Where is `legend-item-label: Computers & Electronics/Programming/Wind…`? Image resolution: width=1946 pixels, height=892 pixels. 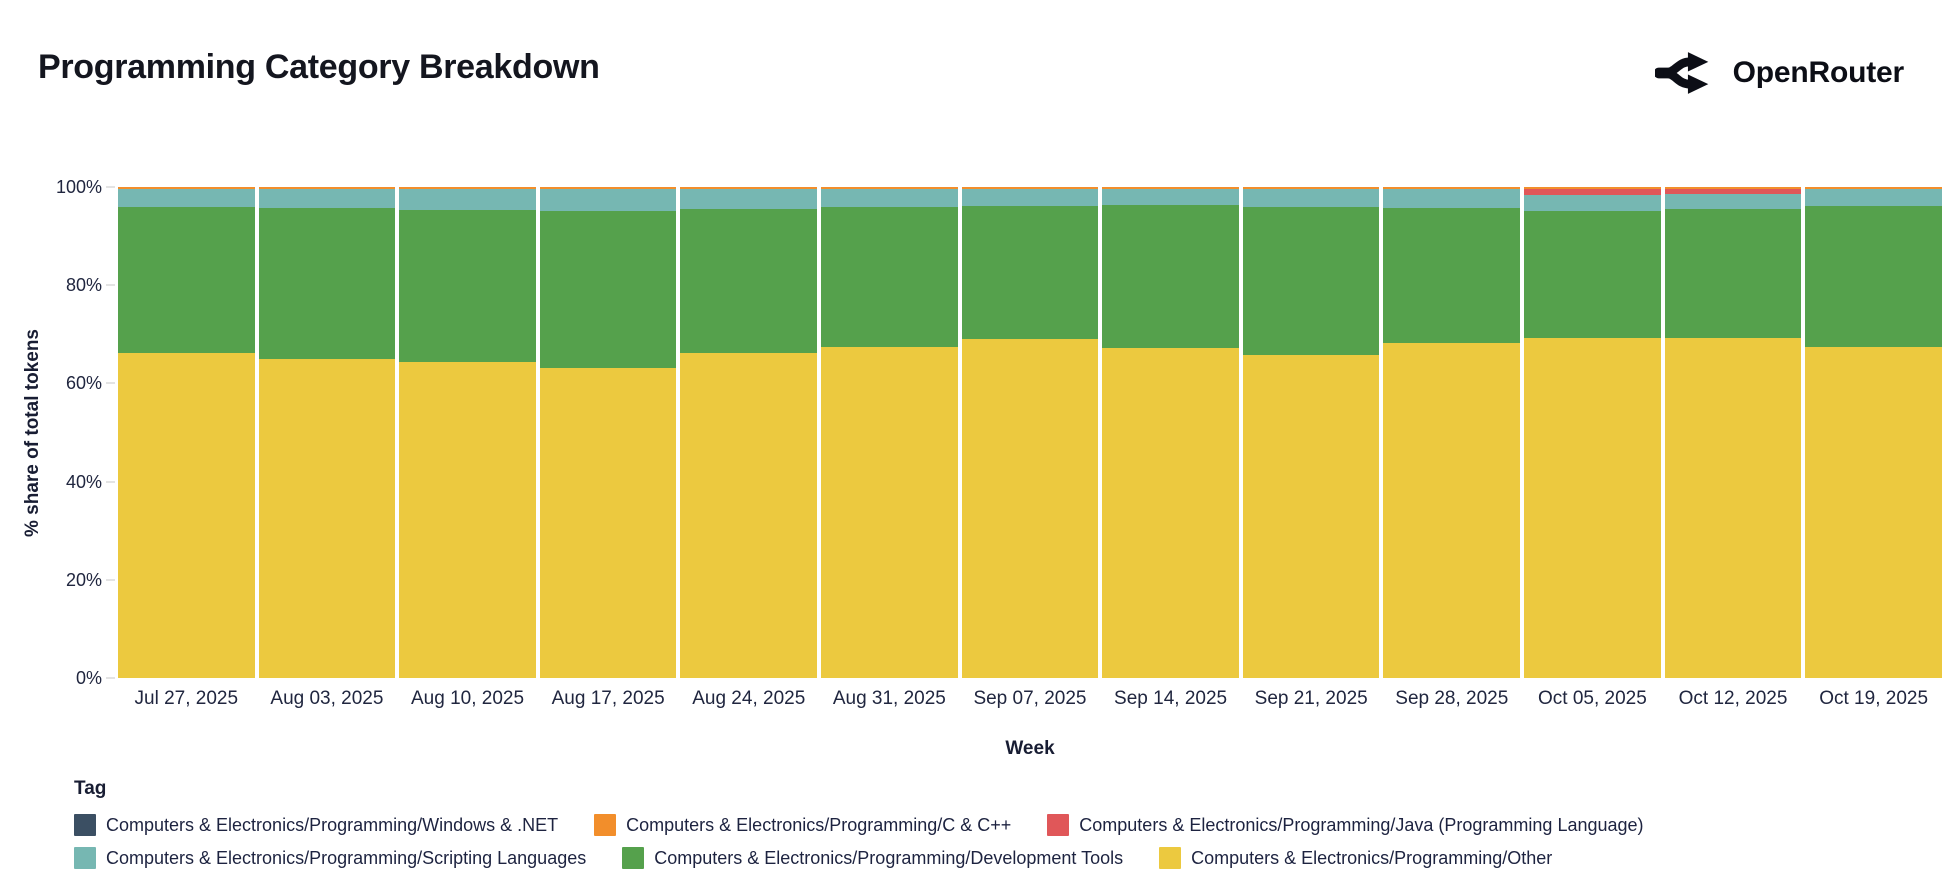 legend-item-label: Computers & Electronics/Programming/Wind… is located at coordinates (332, 824).